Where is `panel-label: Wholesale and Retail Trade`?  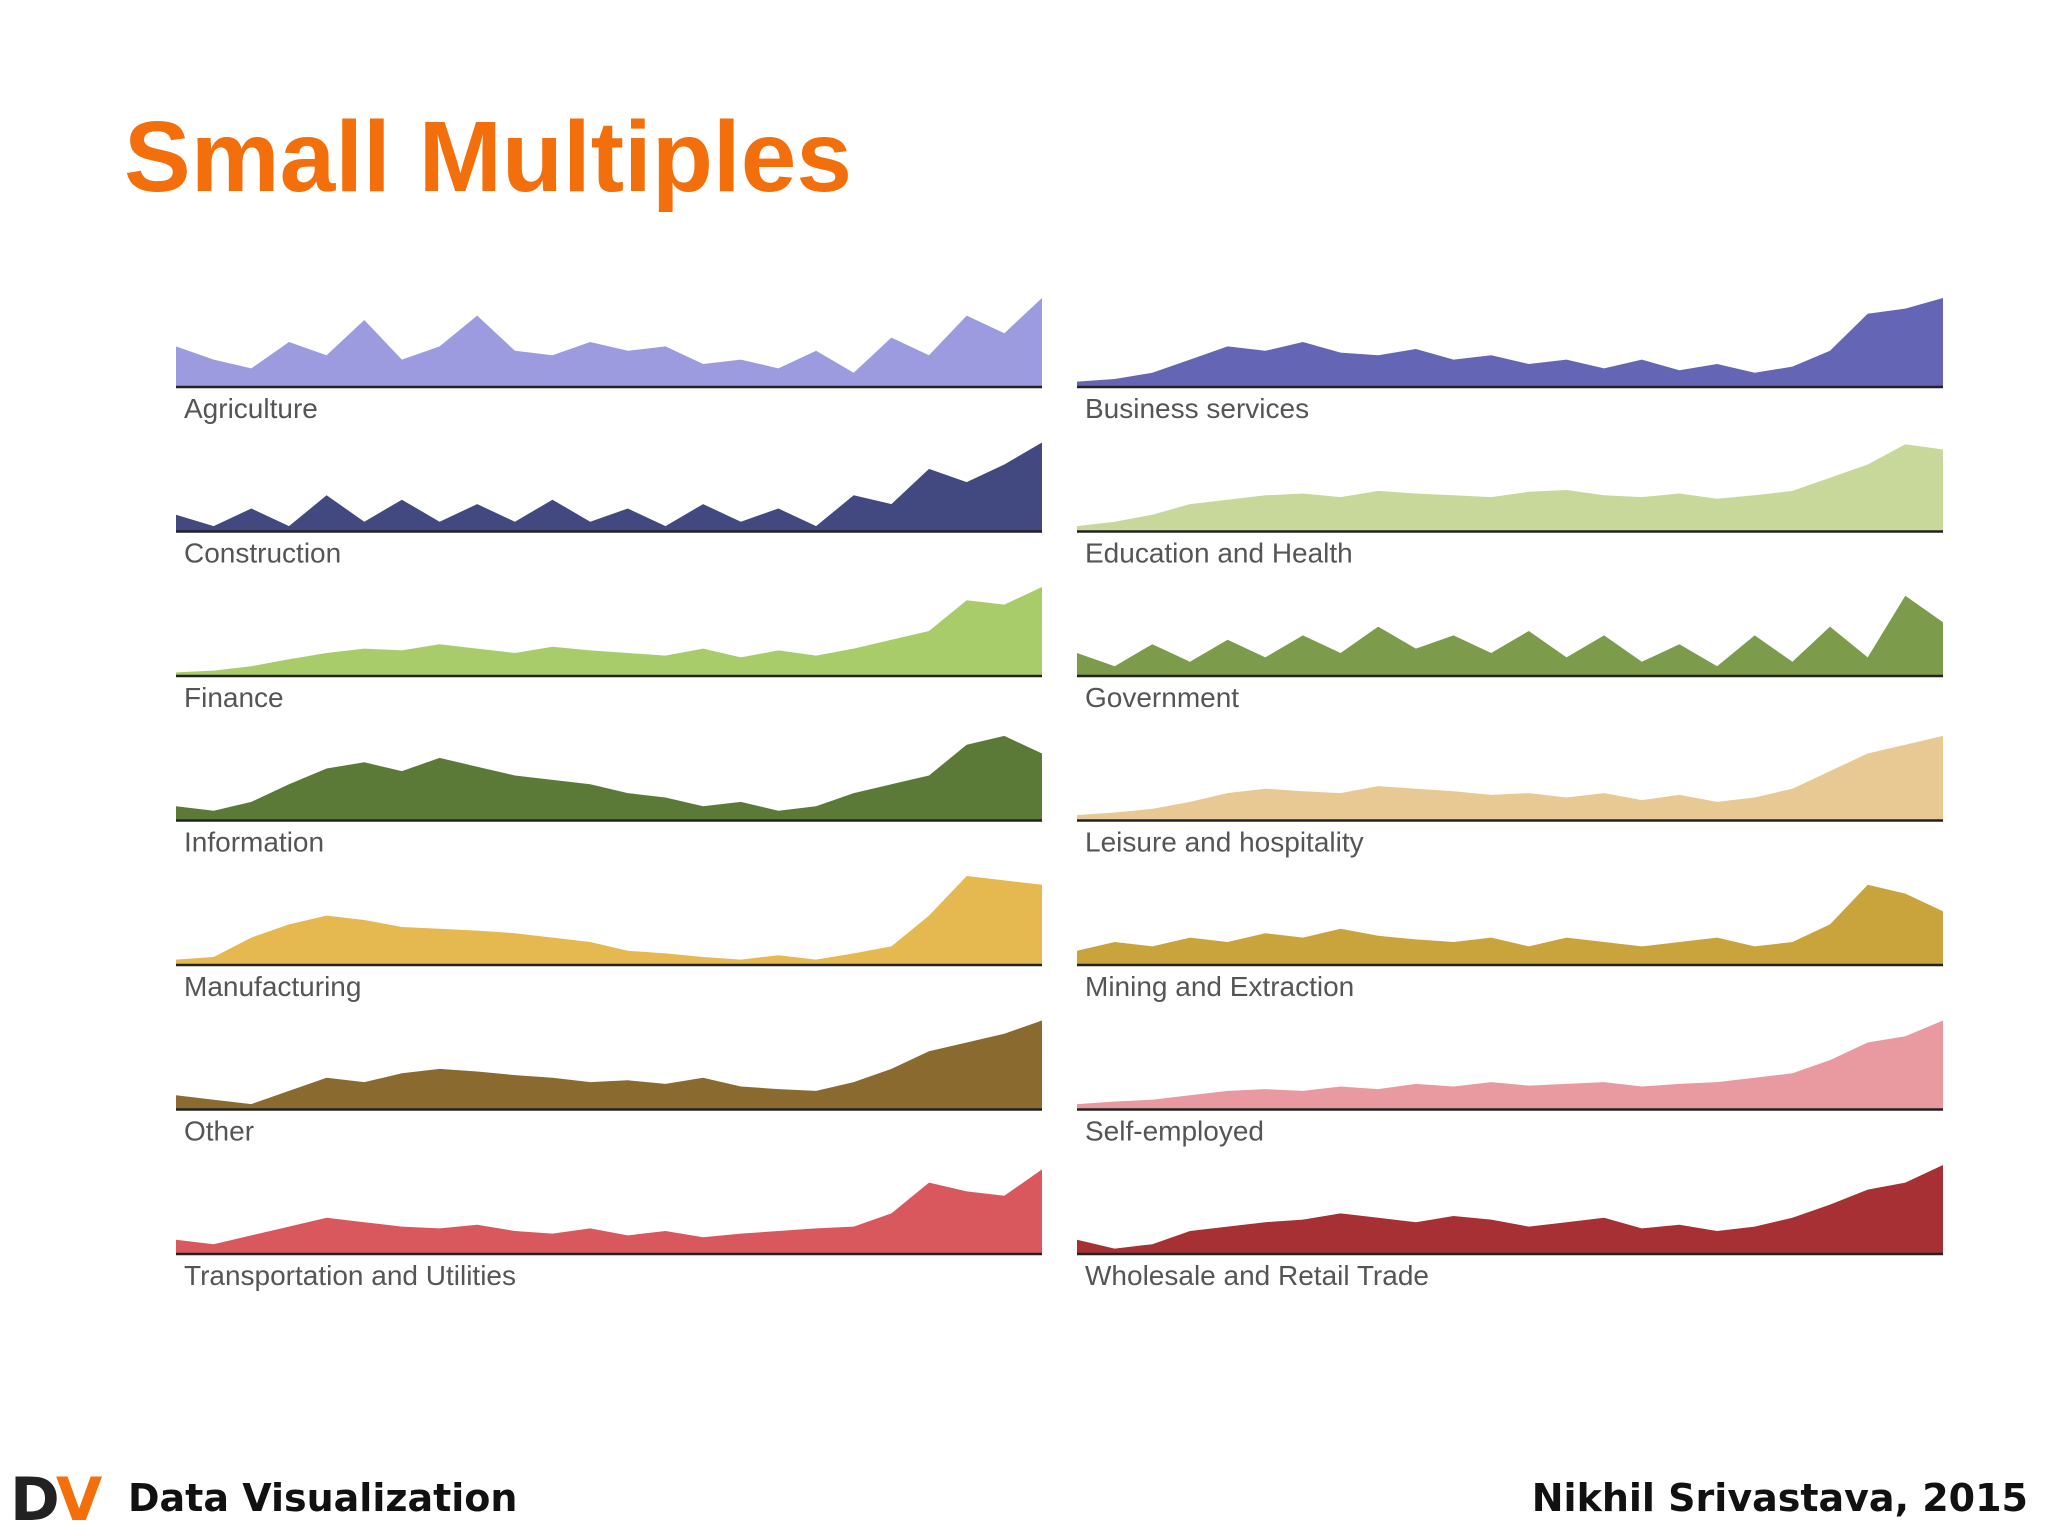
panel-label: Wholesale and Retail Trade is located at coordinates (1257, 1275).